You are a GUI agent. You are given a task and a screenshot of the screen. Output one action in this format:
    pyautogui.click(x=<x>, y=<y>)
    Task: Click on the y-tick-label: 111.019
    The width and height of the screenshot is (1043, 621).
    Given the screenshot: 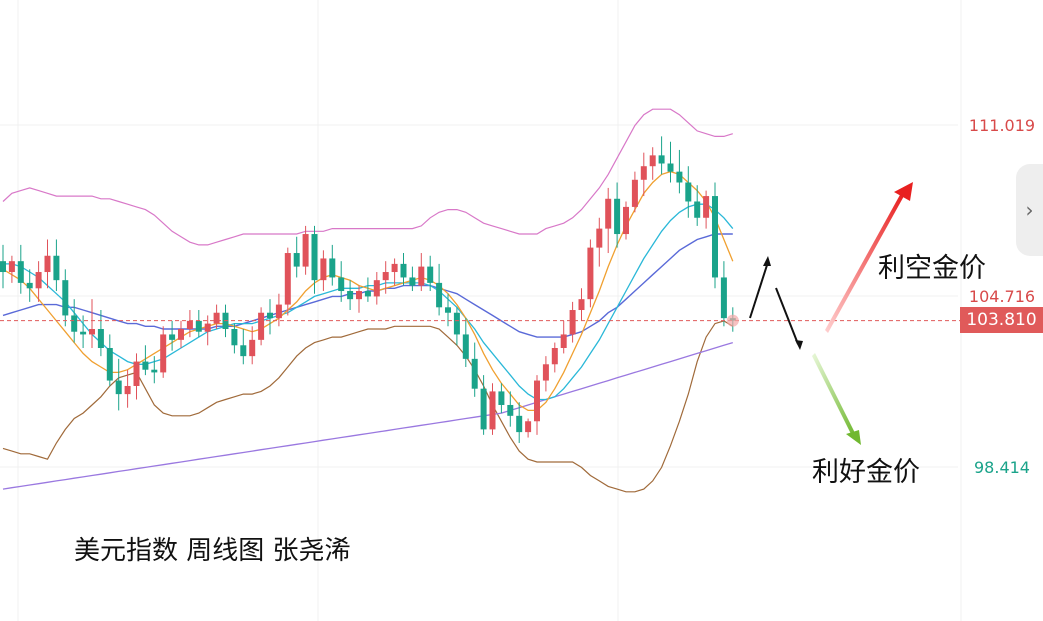 What is the action you would take?
    pyautogui.click(x=1002, y=125)
    